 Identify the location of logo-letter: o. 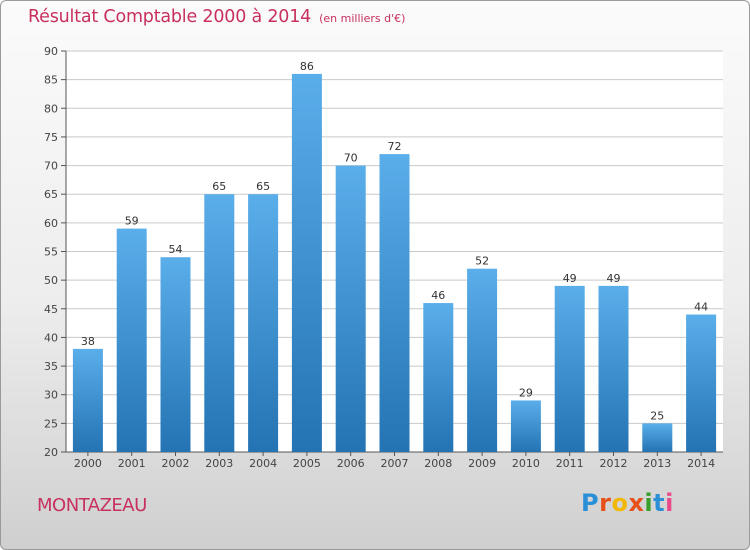
(620, 503).